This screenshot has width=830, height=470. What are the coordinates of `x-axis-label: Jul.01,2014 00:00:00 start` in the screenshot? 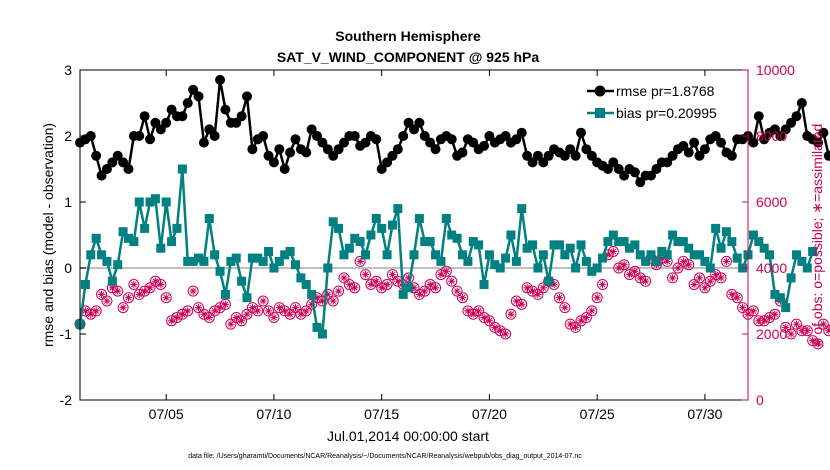 It's located at (408, 436).